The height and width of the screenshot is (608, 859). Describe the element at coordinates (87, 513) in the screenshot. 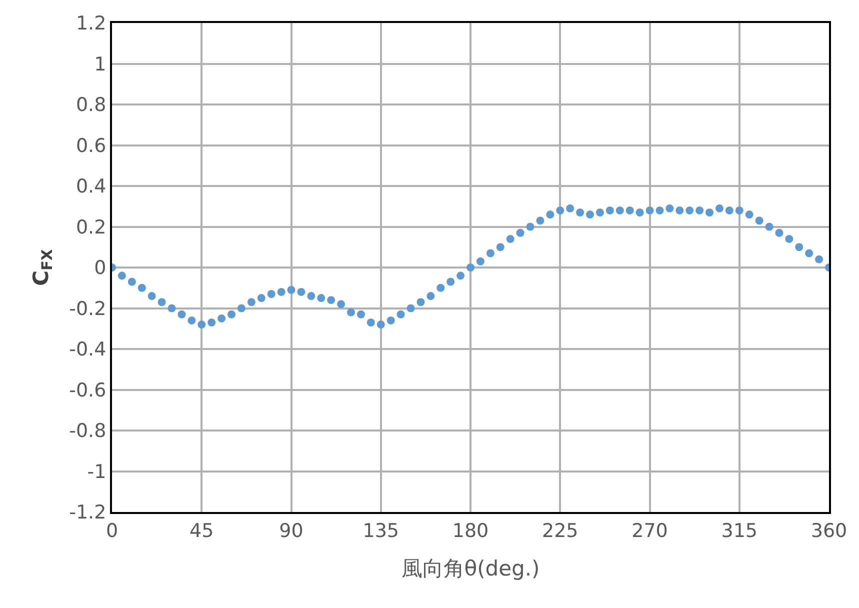

I see `y-tick-label: -1.2` at that location.